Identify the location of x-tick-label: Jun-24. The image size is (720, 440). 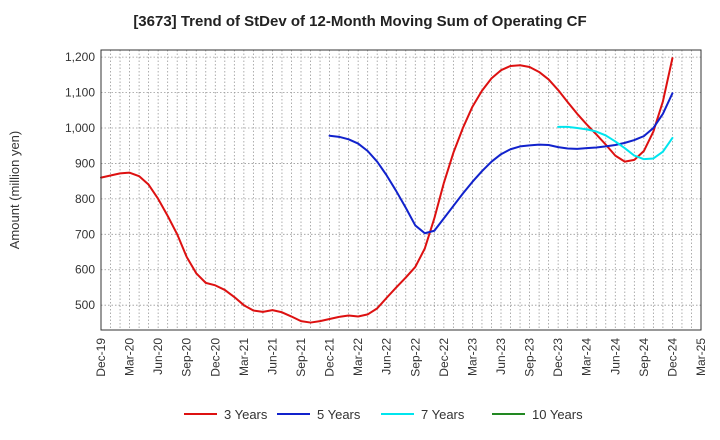
(615, 356).